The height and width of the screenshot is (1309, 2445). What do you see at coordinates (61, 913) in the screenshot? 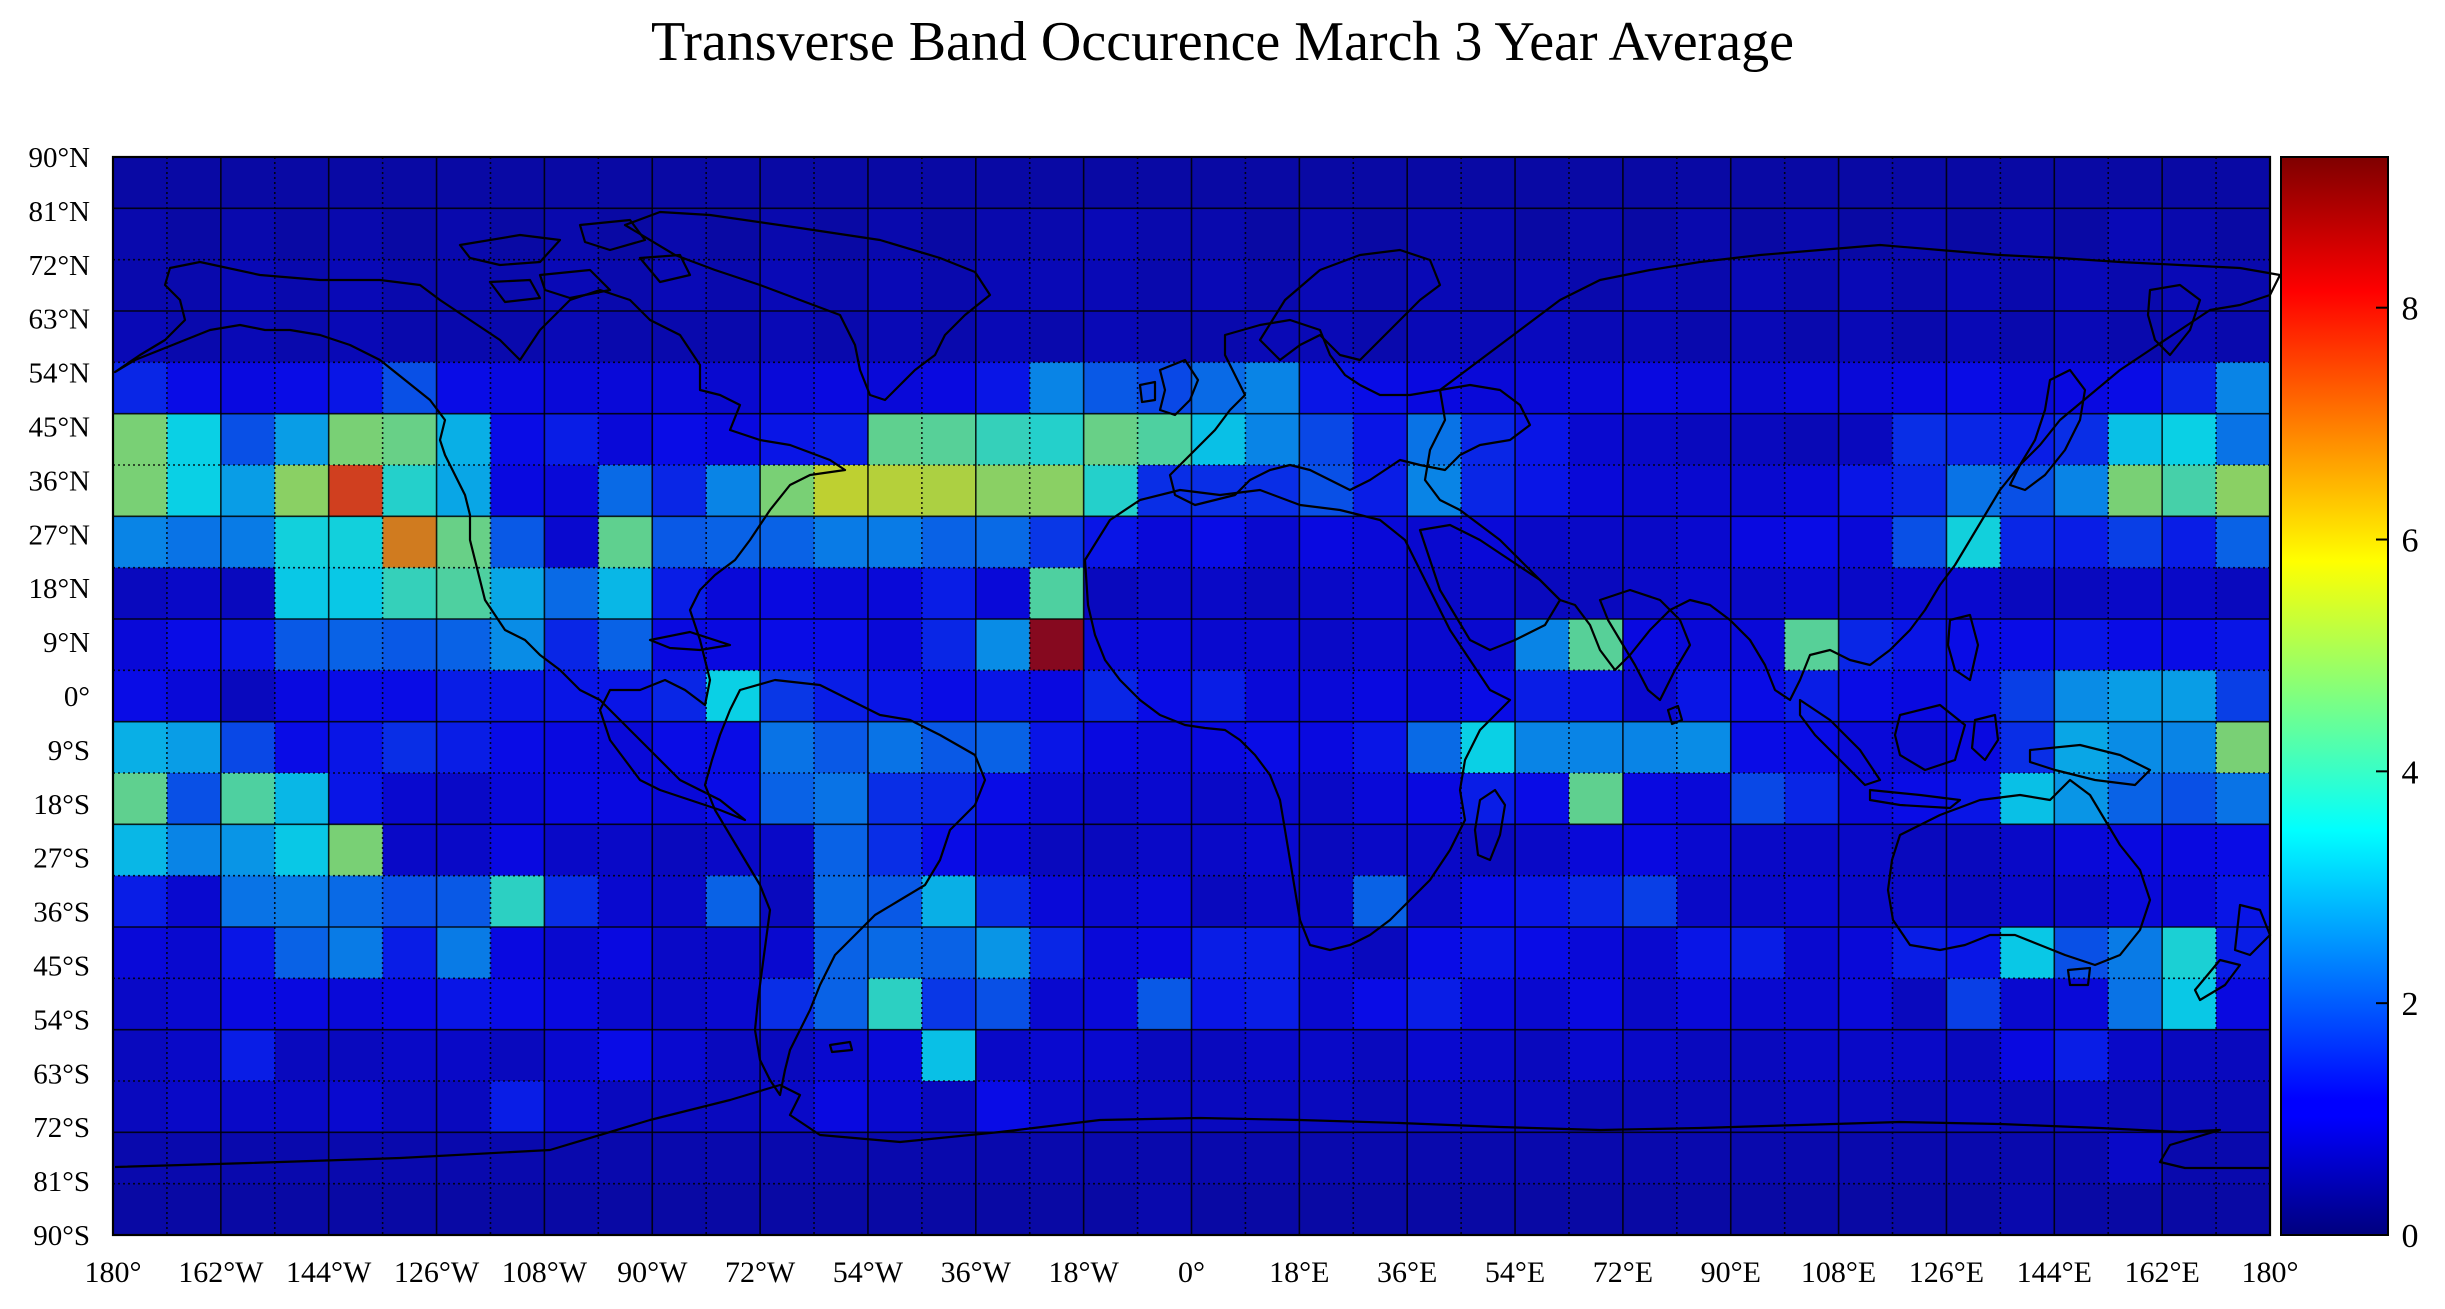
I see `y-tick-label: 36°S` at bounding box center [61, 913].